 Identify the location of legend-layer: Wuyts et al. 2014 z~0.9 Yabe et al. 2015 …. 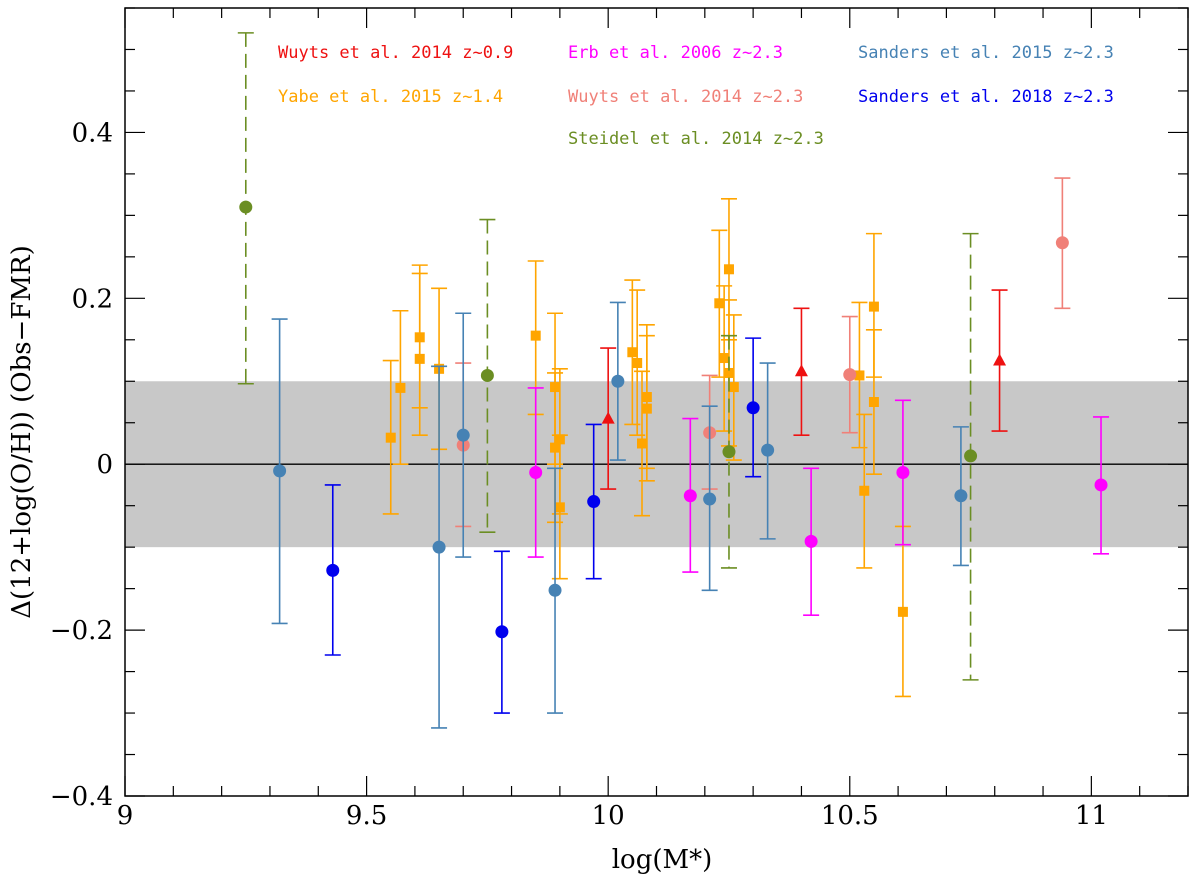
(696, 96).